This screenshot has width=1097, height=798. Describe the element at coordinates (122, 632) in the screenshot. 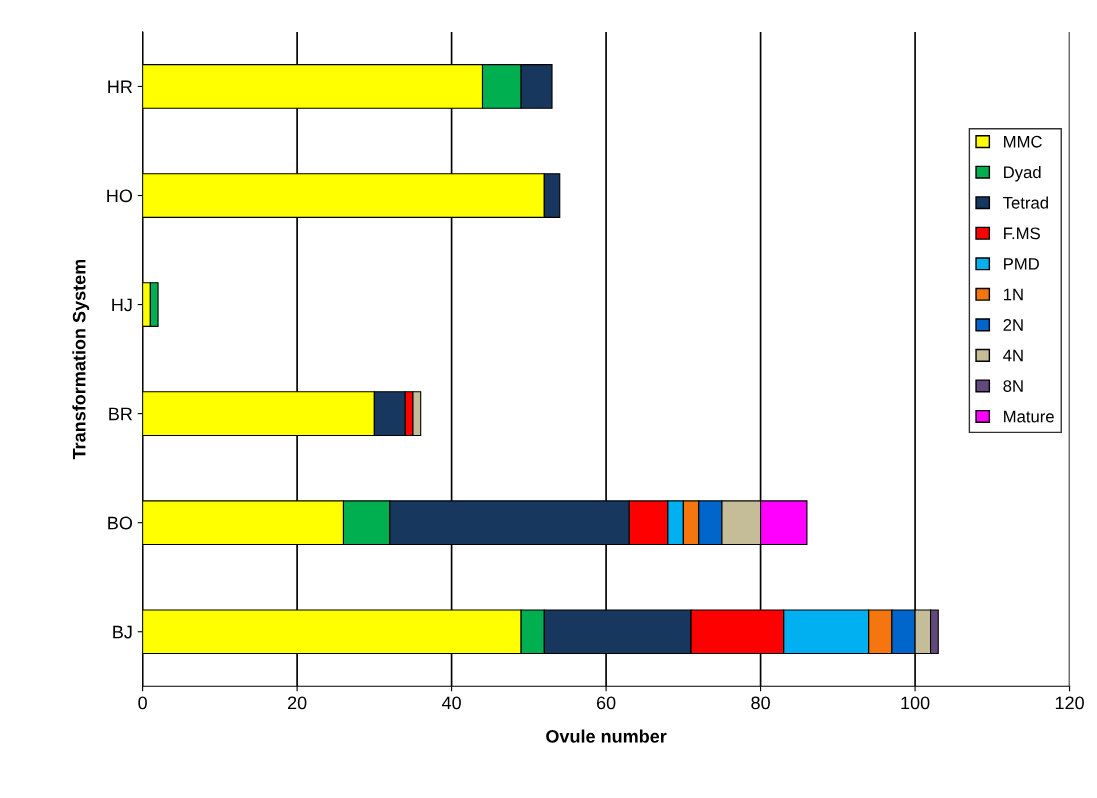

I see `y-tick-label: BJ` at that location.